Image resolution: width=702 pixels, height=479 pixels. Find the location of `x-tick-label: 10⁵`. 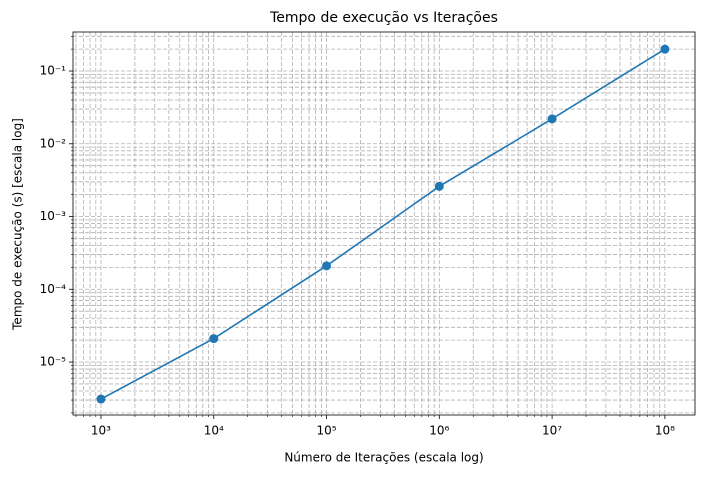

x-tick-label: 10⁵ is located at coordinates (326, 431).